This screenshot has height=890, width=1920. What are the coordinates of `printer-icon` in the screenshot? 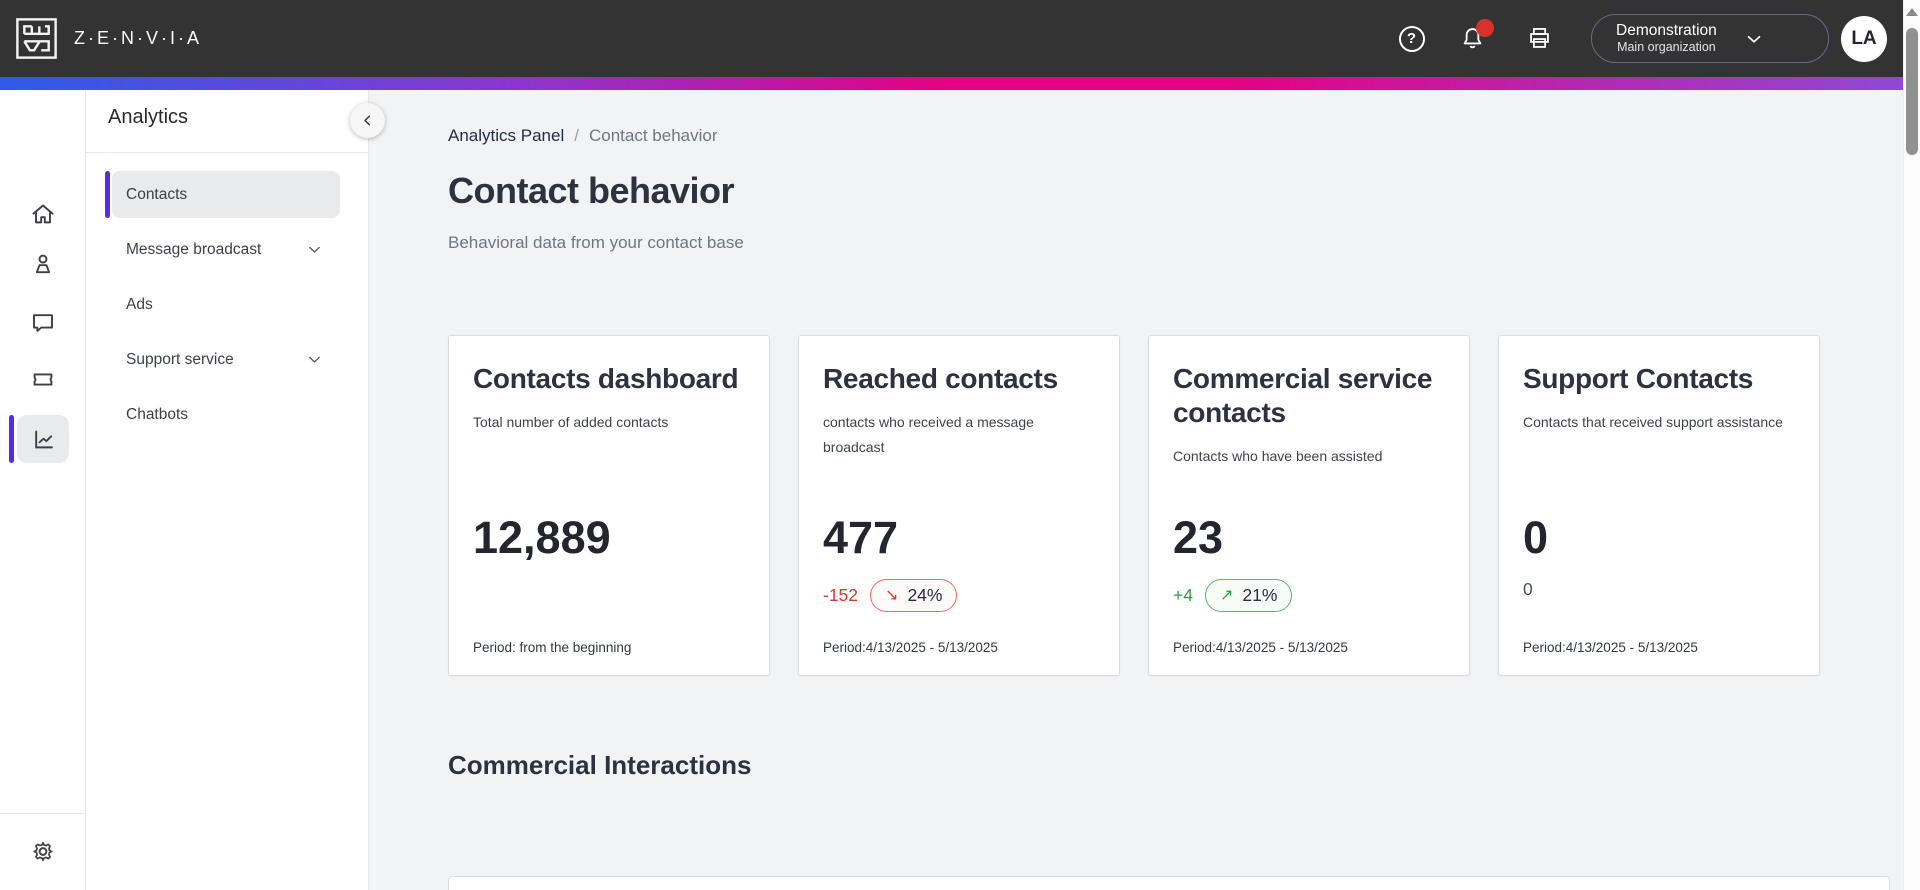 It's located at (1539, 38).